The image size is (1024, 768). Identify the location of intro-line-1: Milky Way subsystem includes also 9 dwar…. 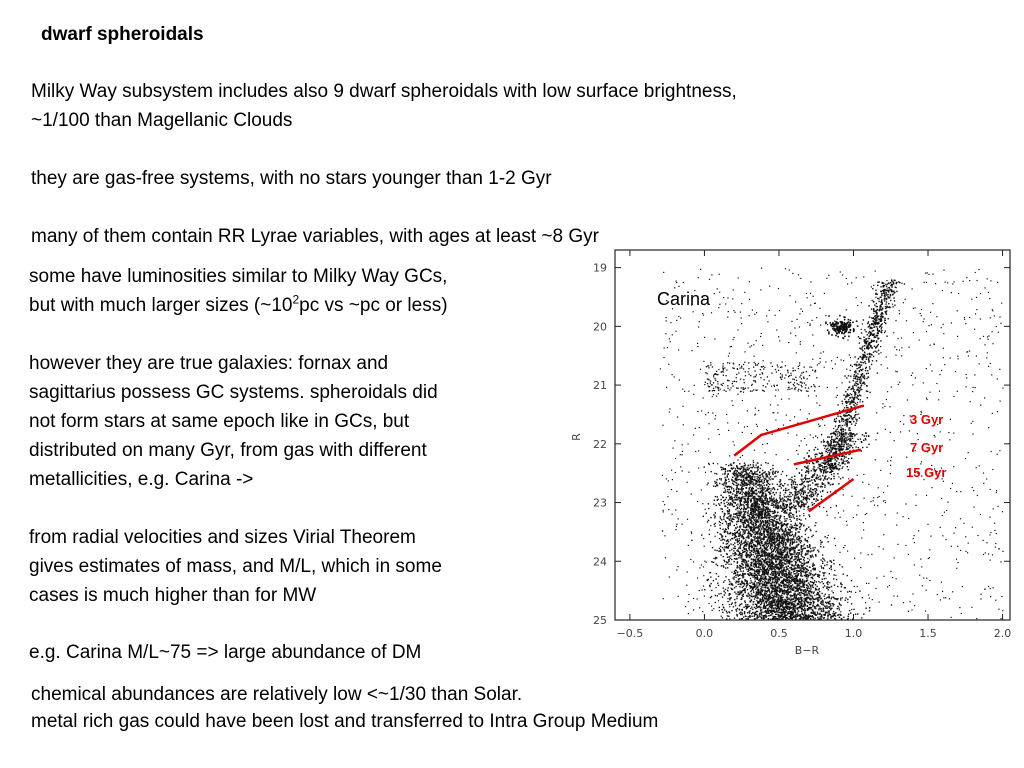
(384, 91).